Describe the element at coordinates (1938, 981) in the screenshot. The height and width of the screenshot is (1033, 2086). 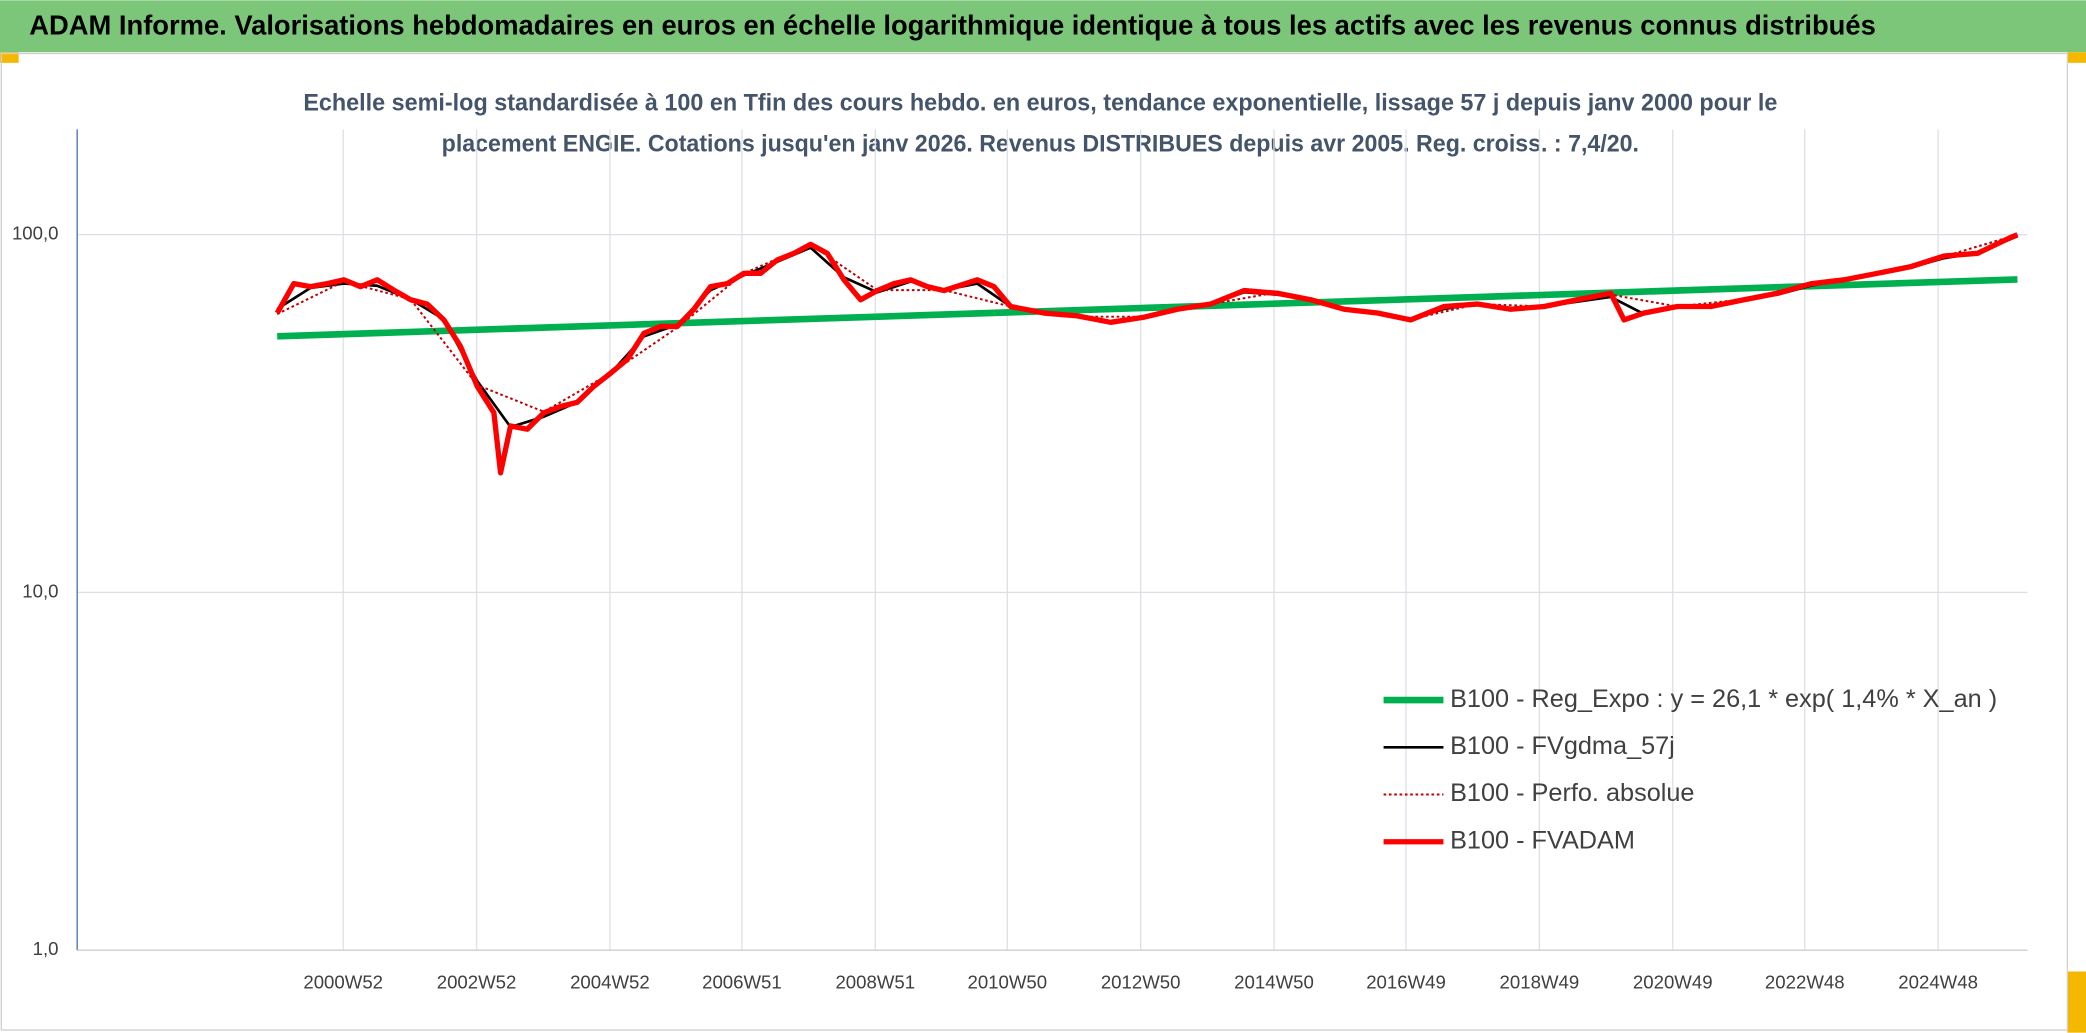
I see `x-tick-label: 2024W48` at that location.